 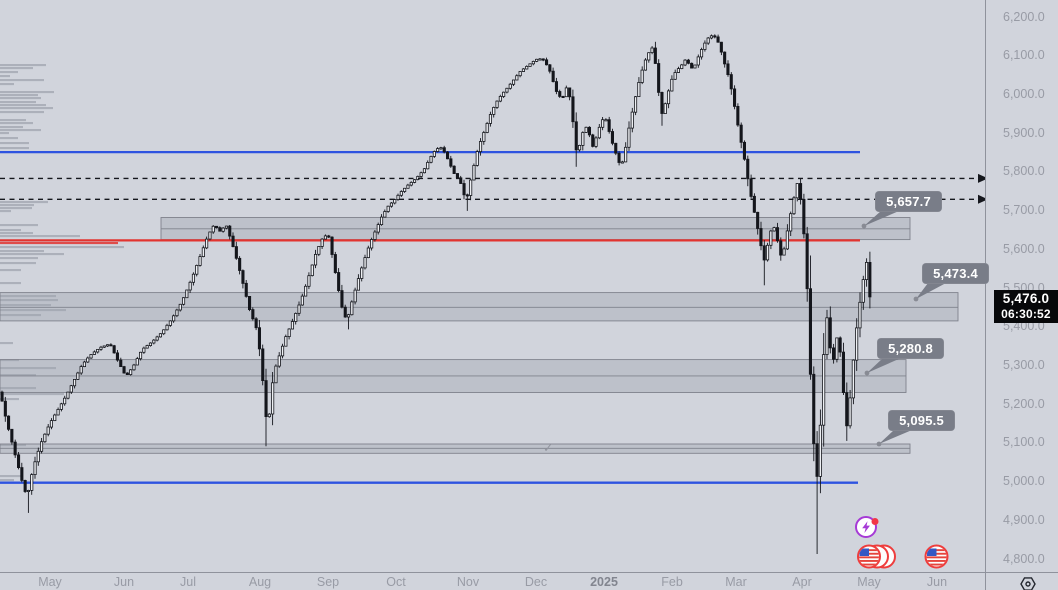 I want to click on axis-settings-icon, so click(x=1028, y=583).